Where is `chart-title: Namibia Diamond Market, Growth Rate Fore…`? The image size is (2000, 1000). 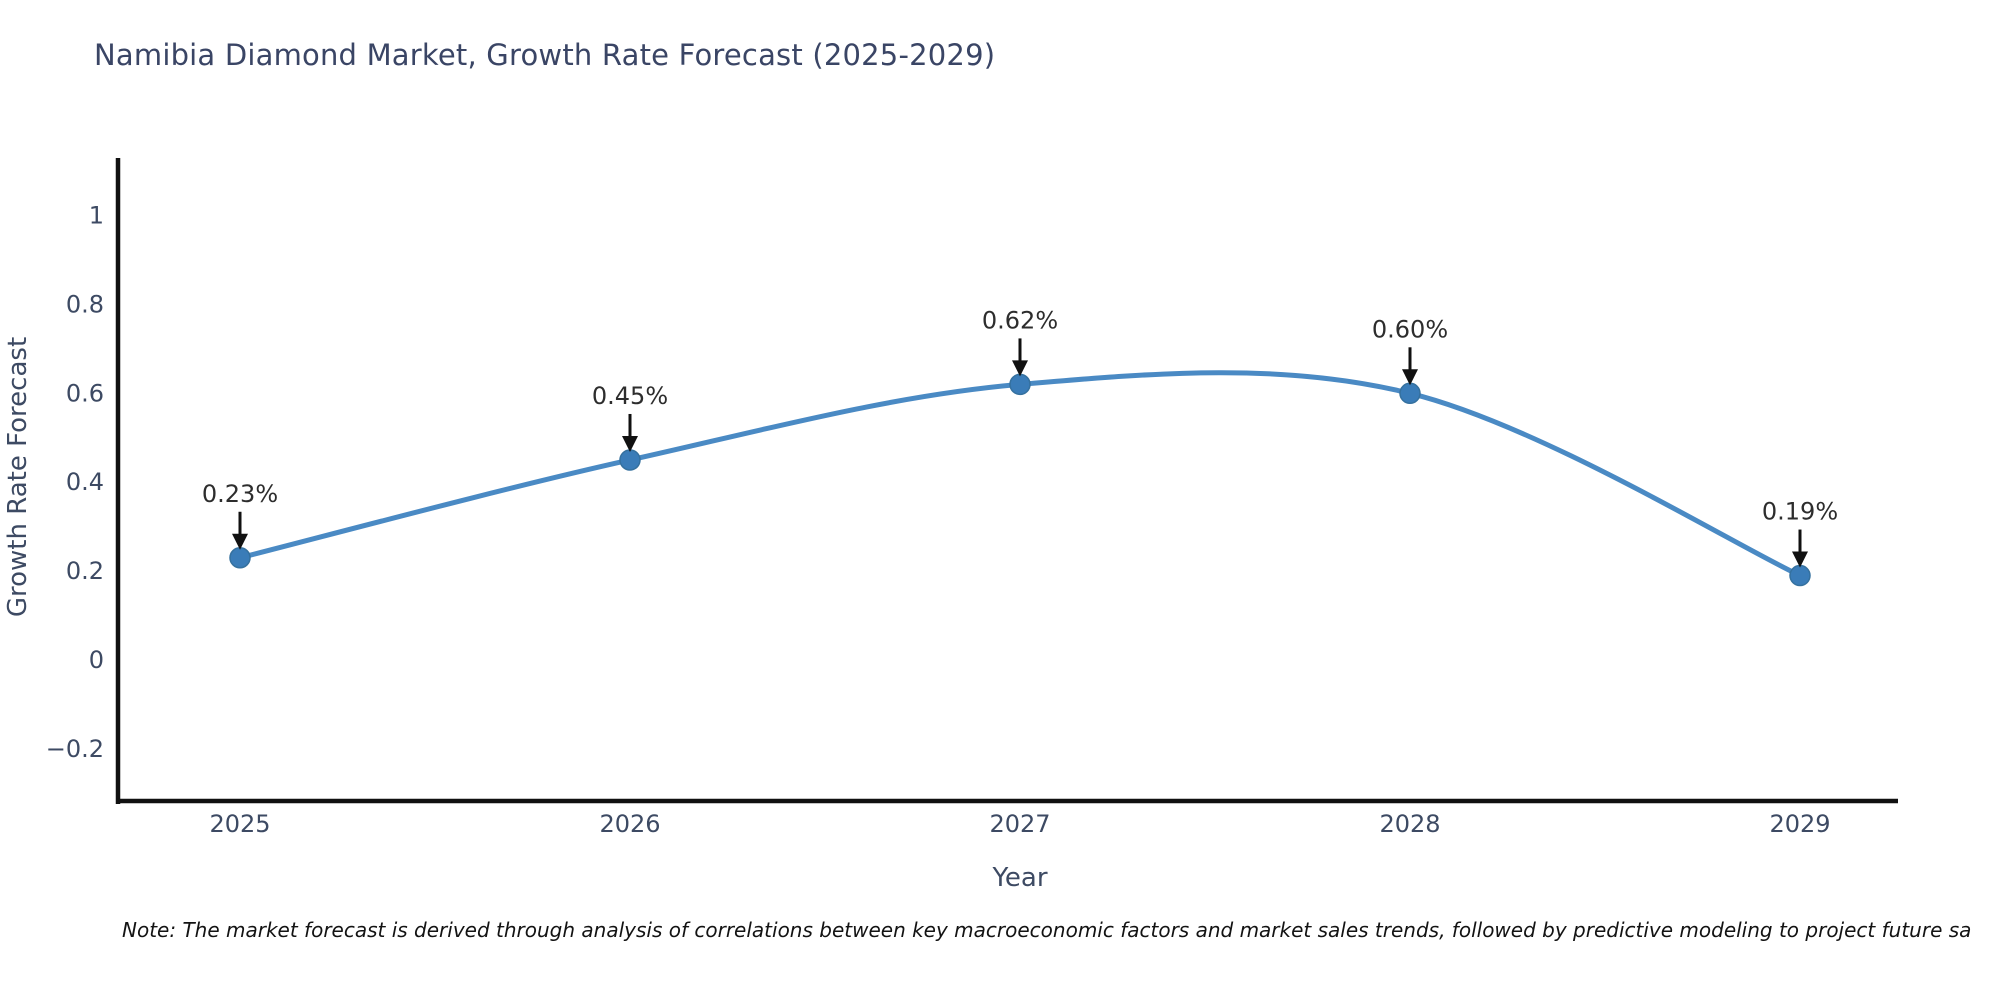 chart-title: Namibia Diamond Market, Growth Rate Fore… is located at coordinates (545, 55).